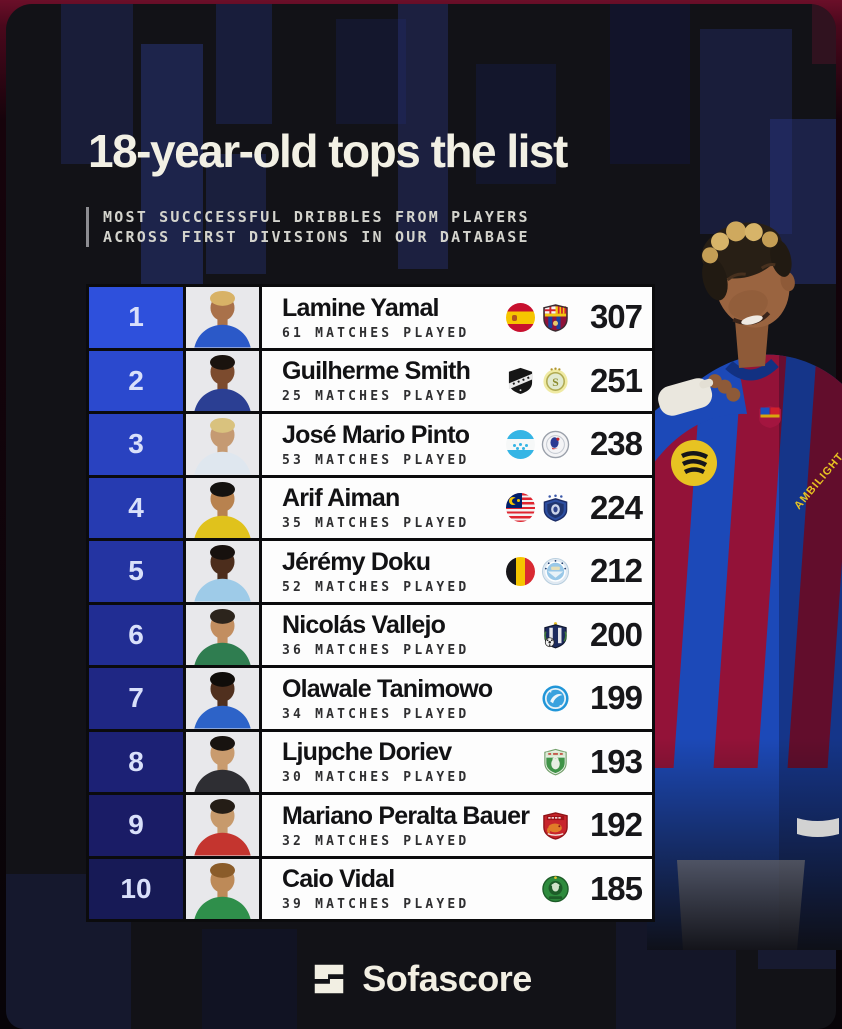 The width and height of the screenshot is (842, 1029). I want to click on table-row: 8 Ljupche Doriev 30 MATCHES PLAYED 193, so click(370, 761).